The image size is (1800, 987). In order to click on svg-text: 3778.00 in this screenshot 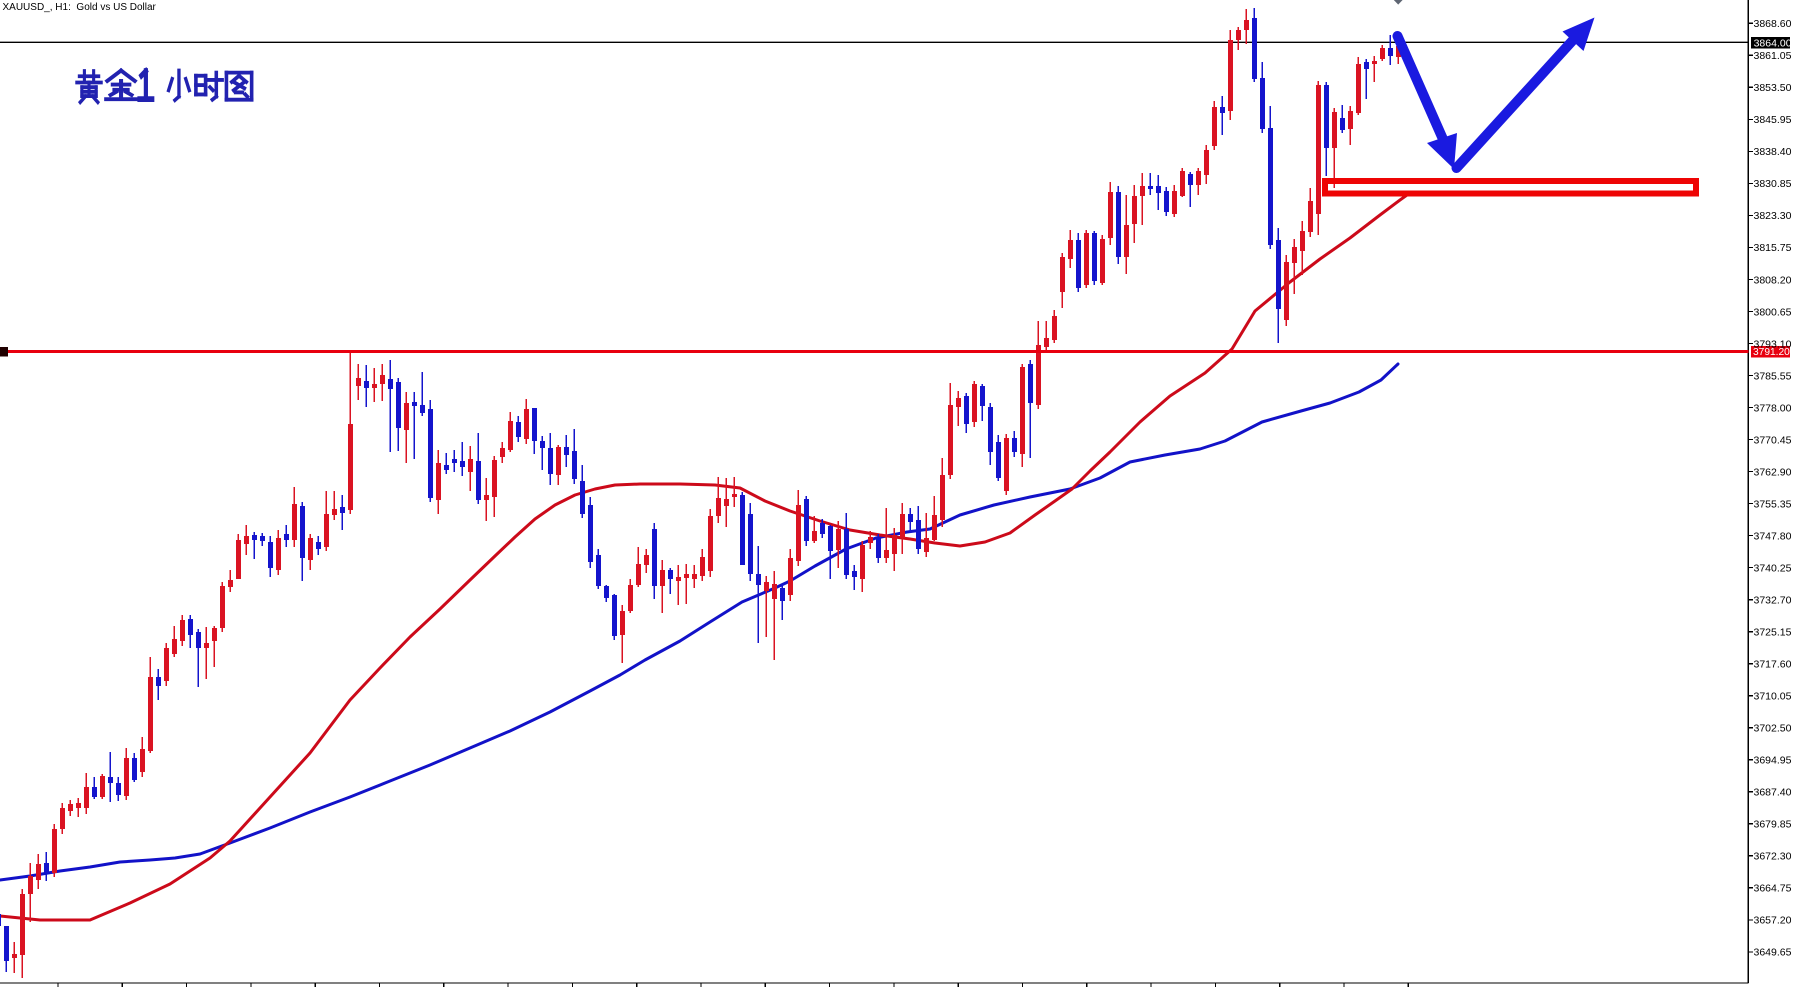, I will do `click(1773, 408)`.